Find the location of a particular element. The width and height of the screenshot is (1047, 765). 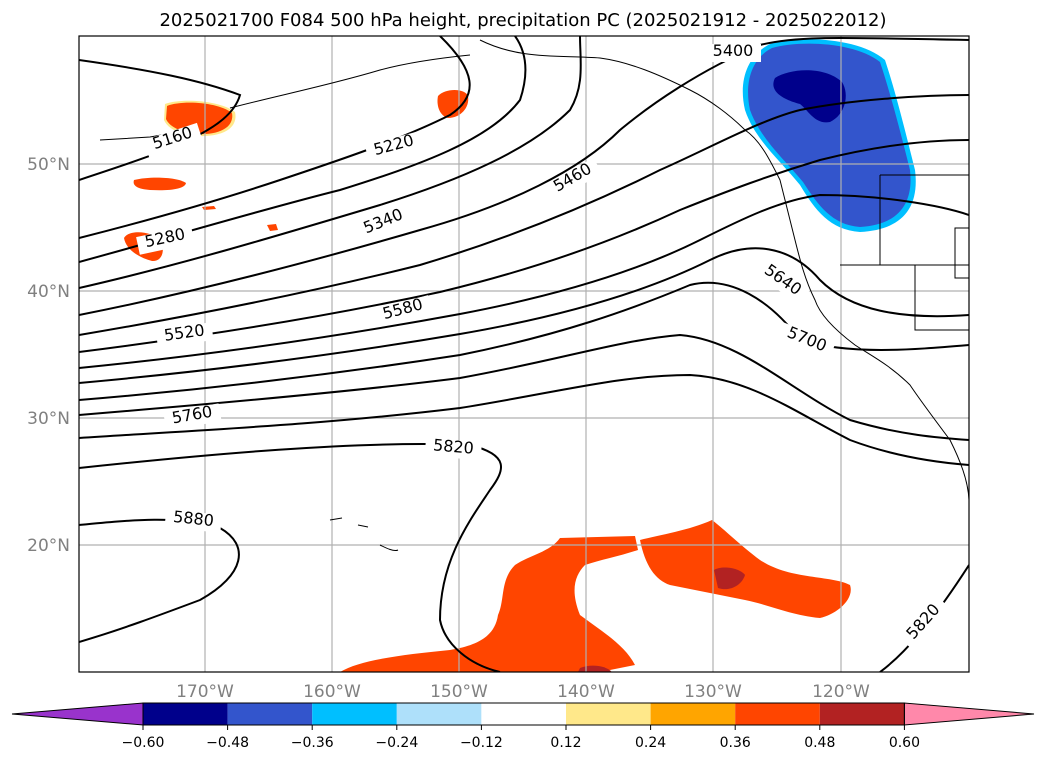

precip-negative-region is located at coordinates (829, 135).